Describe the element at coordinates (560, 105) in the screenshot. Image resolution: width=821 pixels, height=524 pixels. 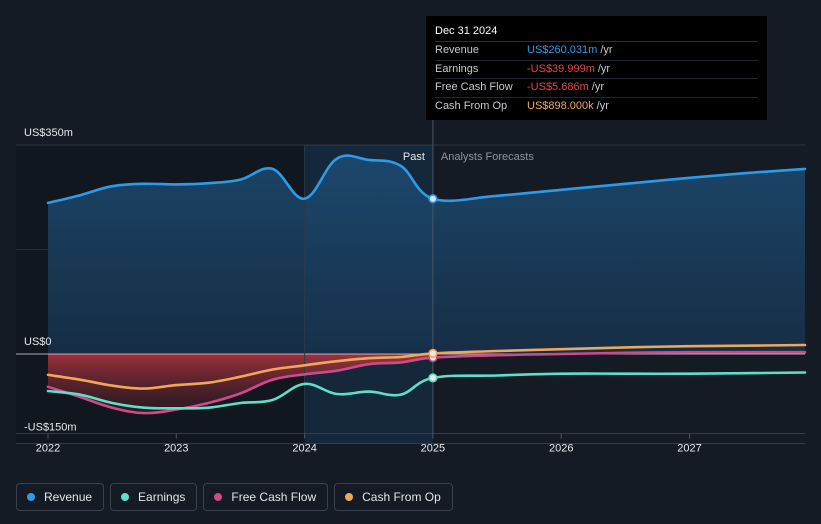
I see `tooltip-value: US$898.000k` at that location.